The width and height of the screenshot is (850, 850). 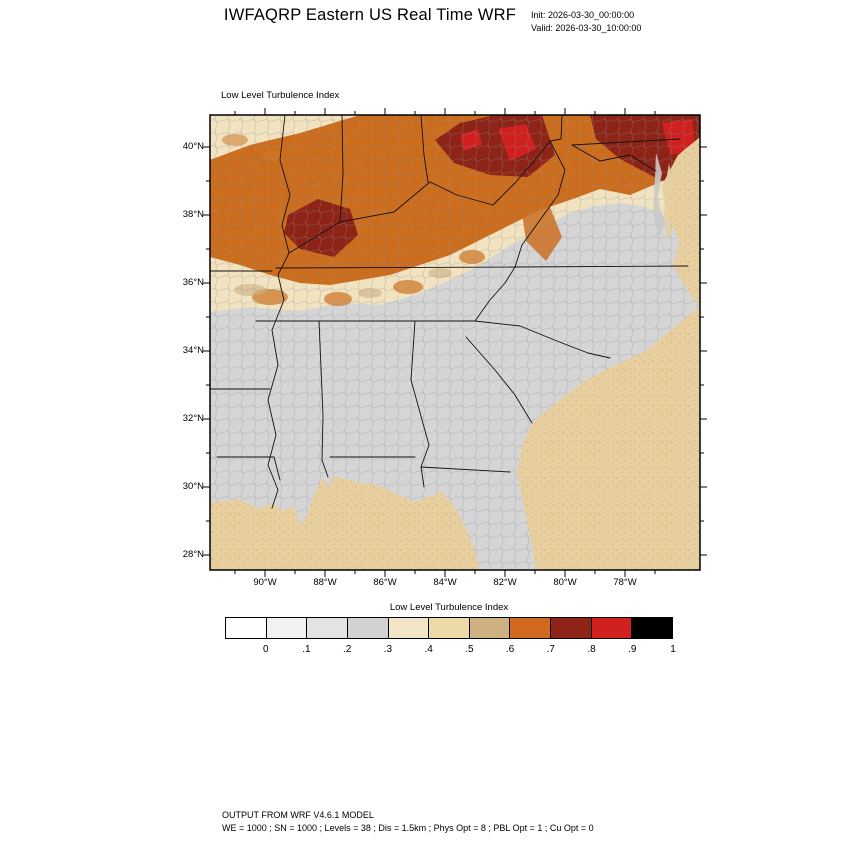 I want to click on lat-tick-label: 40°N, so click(x=193, y=146).